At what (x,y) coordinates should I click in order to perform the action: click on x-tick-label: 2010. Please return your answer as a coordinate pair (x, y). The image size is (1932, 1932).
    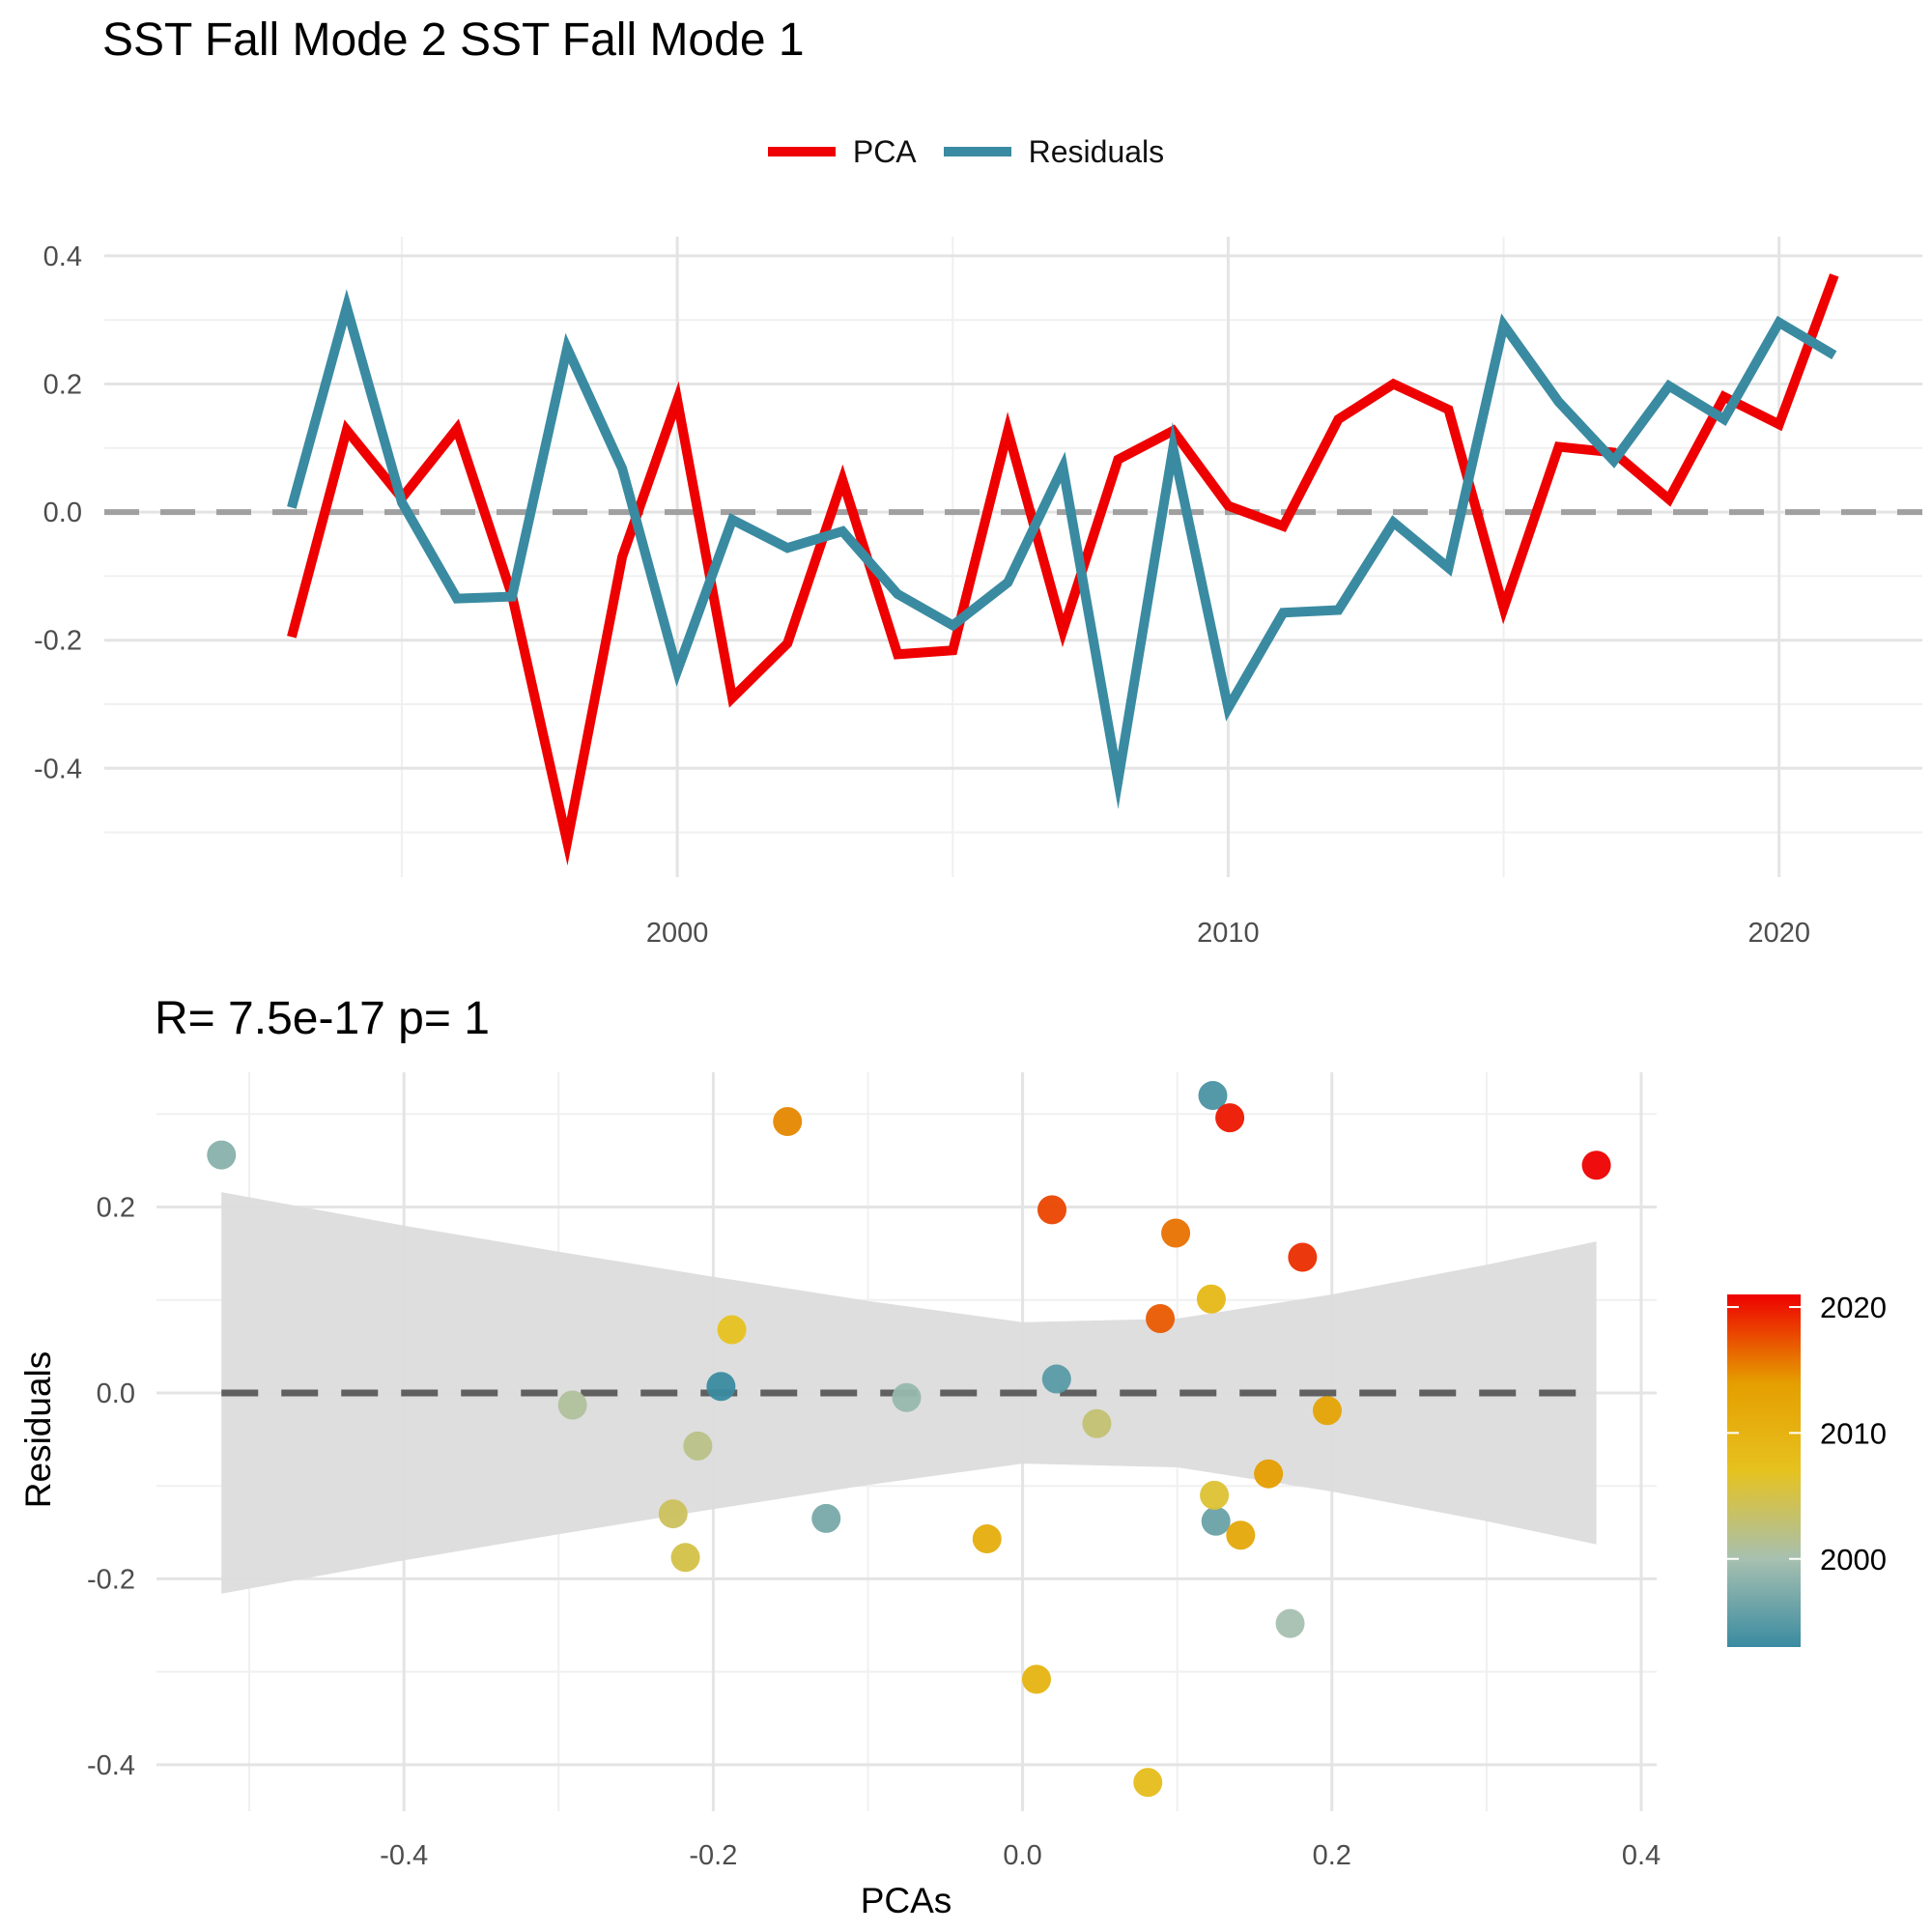
    Looking at the image, I should click on (1228, 933).